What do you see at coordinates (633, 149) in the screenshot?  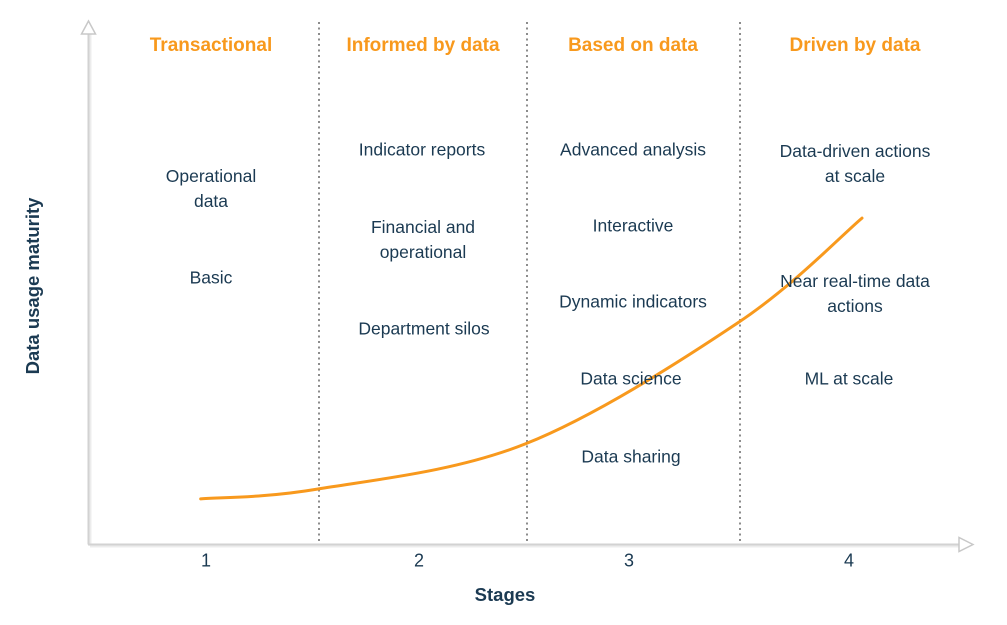 I see `stage3-item-advanced-analysis: Advanced analysis` at bounding box center [633, 149].